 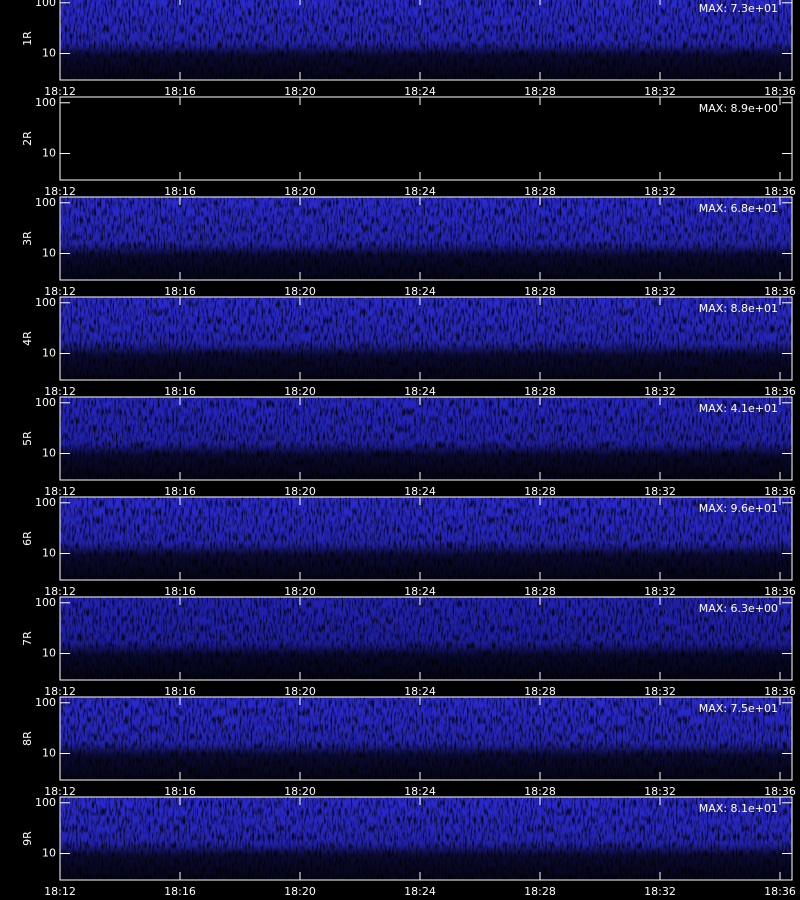 What do you see at coordinates (738, 708) in the screenshot?
I see `max-annotation: MAX: 7.5e+01` at bounding box center [738, 708].